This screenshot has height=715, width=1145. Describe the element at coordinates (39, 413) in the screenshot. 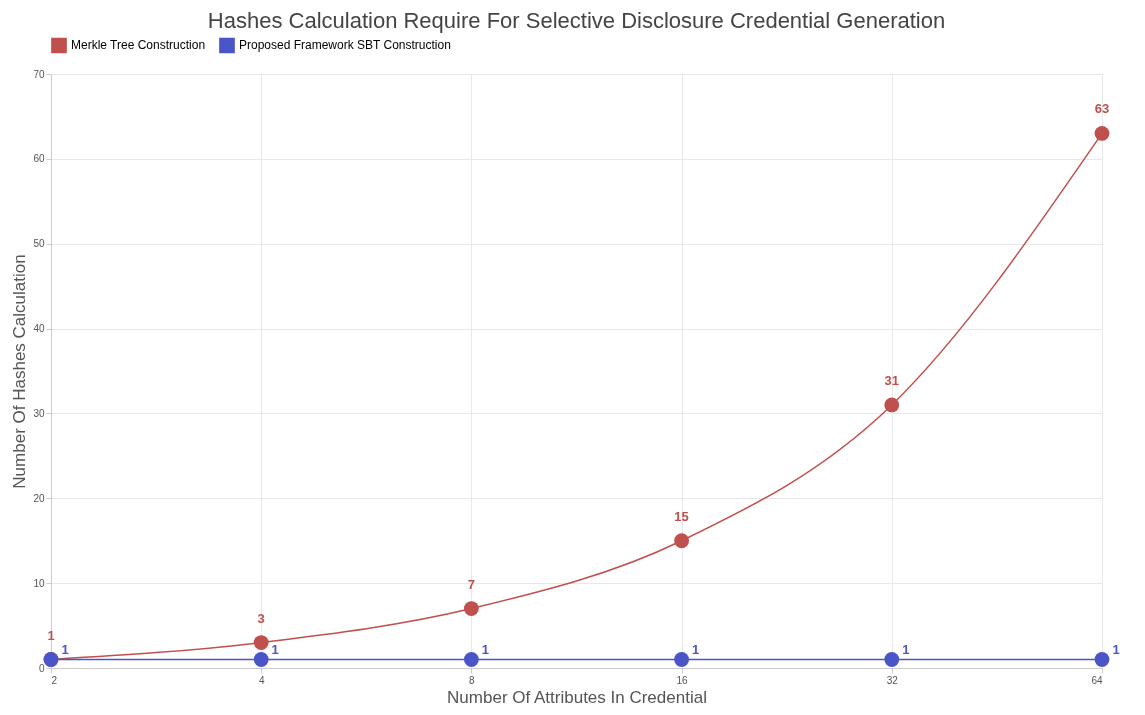

I see `y-tick-label: 30` at that location.